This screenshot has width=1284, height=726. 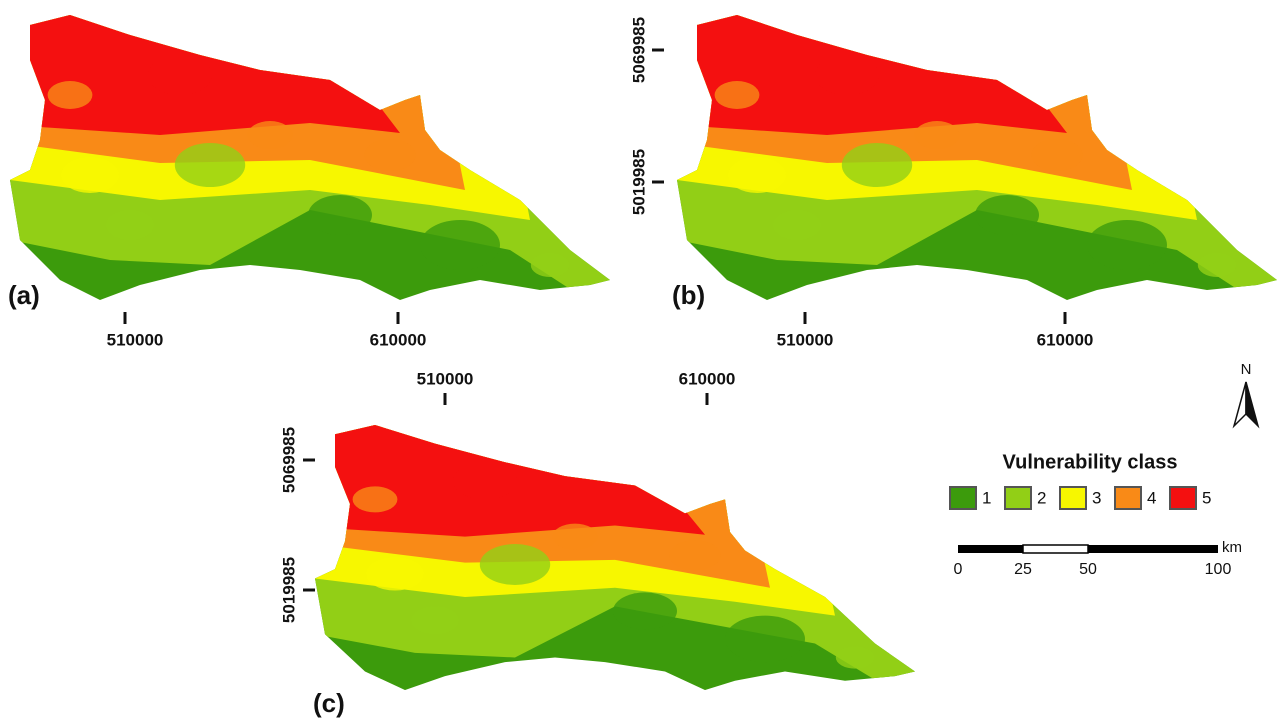 What do you see at coordinates (688, 295) in the screenshot?
I see `panel-label: (b)` at bounding box center [688, 295].